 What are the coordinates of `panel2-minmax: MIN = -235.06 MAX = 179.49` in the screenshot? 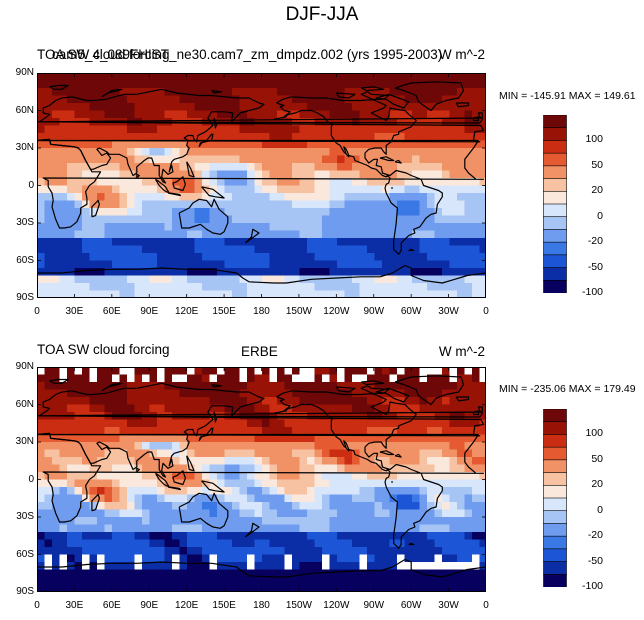 It's located at (567, 389).